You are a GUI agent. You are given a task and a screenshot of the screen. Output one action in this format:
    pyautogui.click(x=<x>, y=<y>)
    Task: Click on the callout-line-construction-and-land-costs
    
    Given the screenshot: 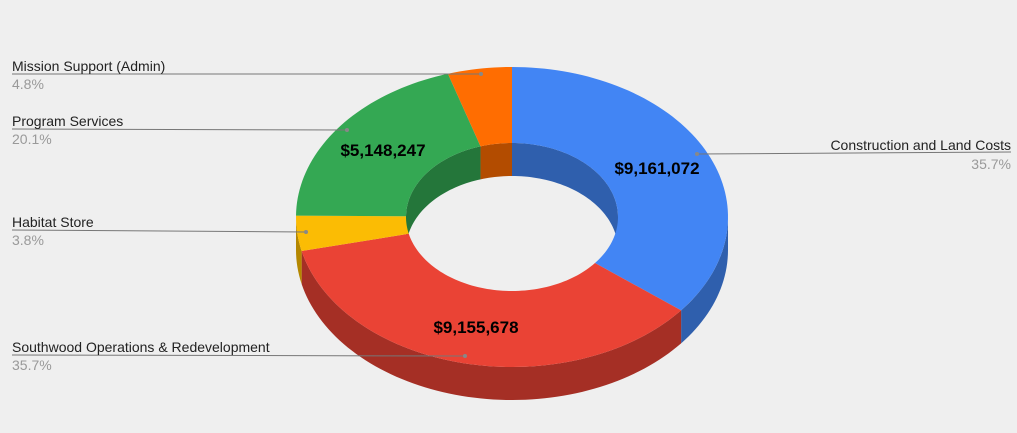 What is the action you would take?
    pyautogui.click(x=854, y=153)
    